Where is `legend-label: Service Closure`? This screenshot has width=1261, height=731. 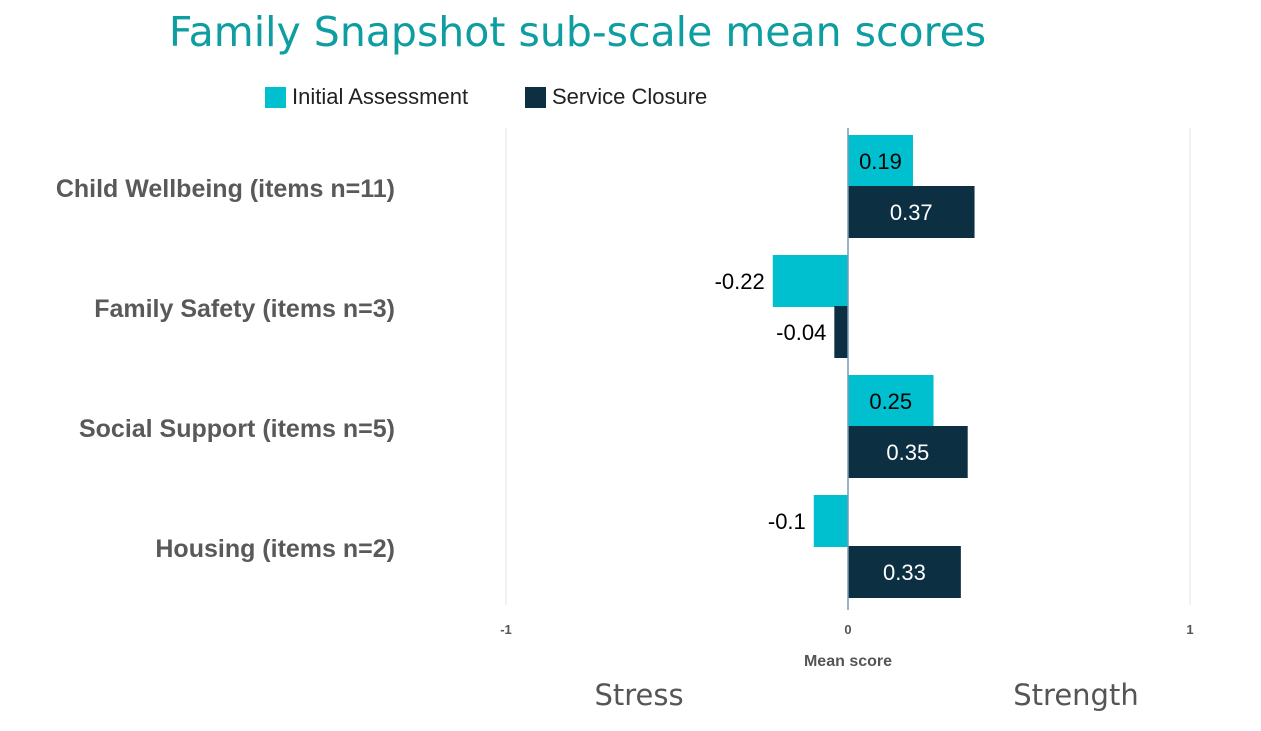
legend-label: Service Closure is located at coordinates (630, 96).